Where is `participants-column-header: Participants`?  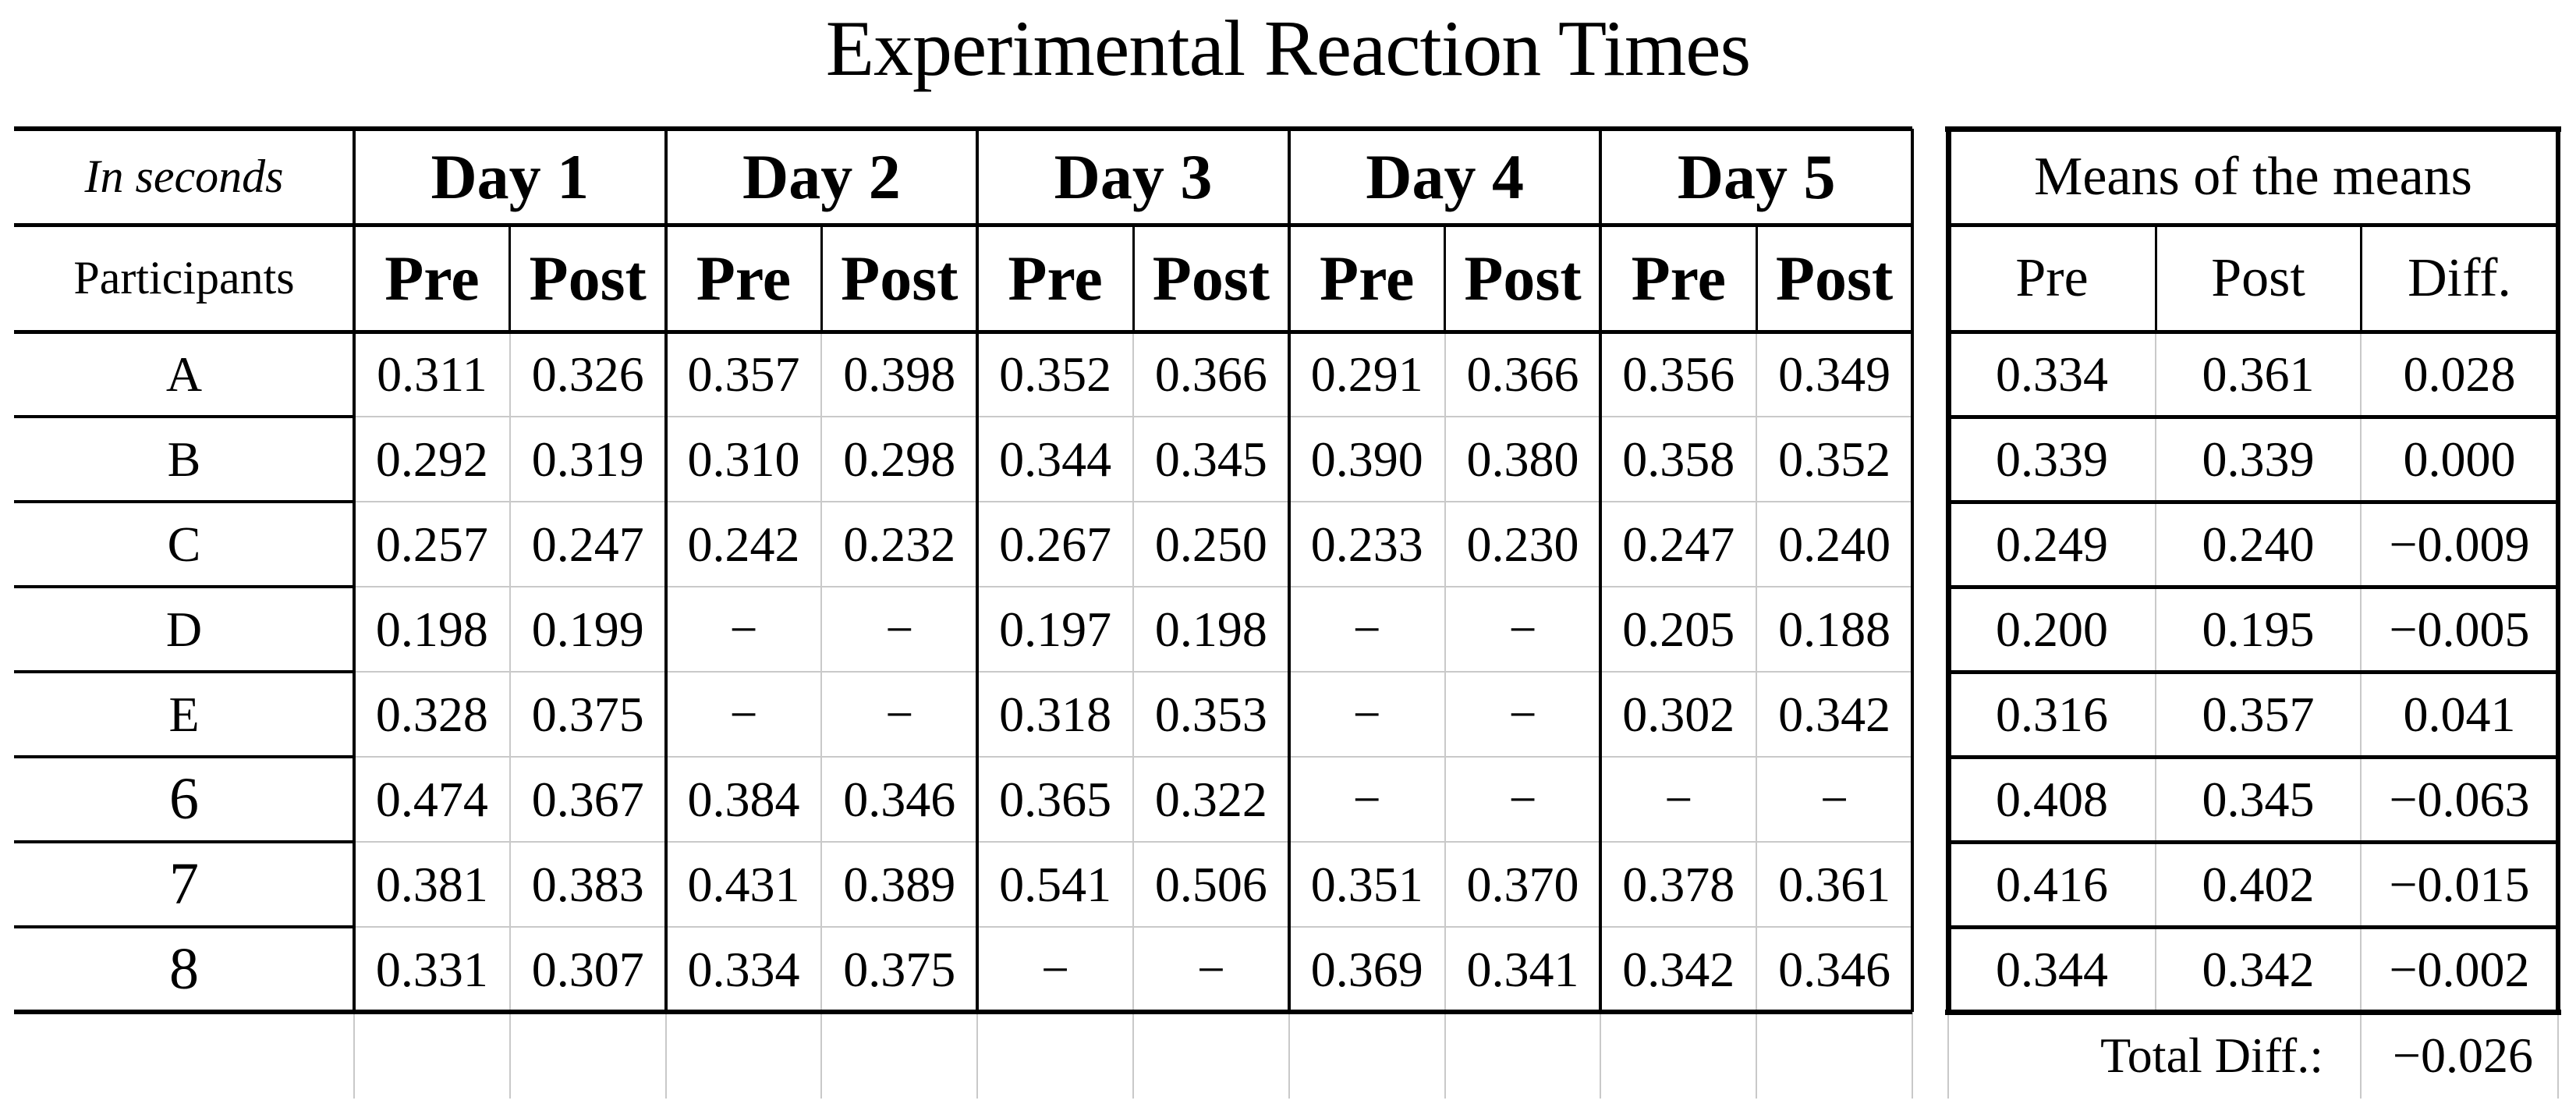
participants-column-header: Participants is located at coordinates (184, 277).